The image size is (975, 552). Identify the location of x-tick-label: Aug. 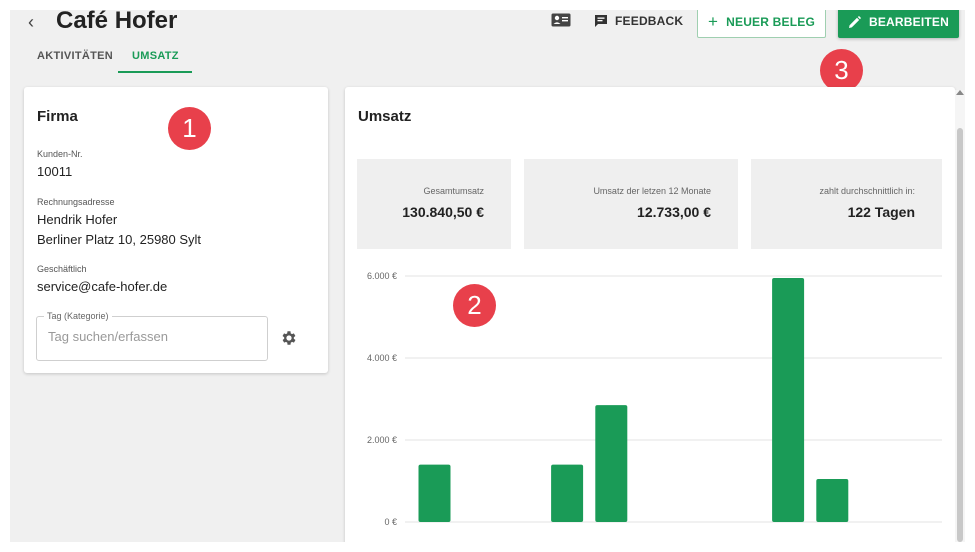
(567, 541).